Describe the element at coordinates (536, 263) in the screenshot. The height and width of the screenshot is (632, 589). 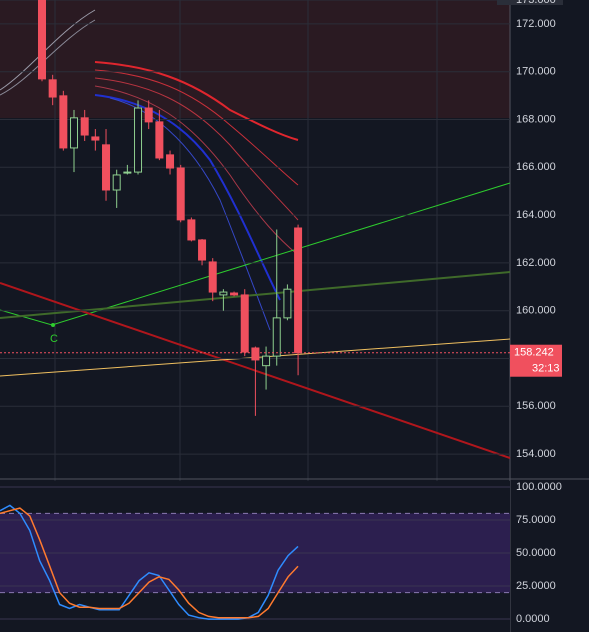
I see `y-tick-label: 162.000` at that location.